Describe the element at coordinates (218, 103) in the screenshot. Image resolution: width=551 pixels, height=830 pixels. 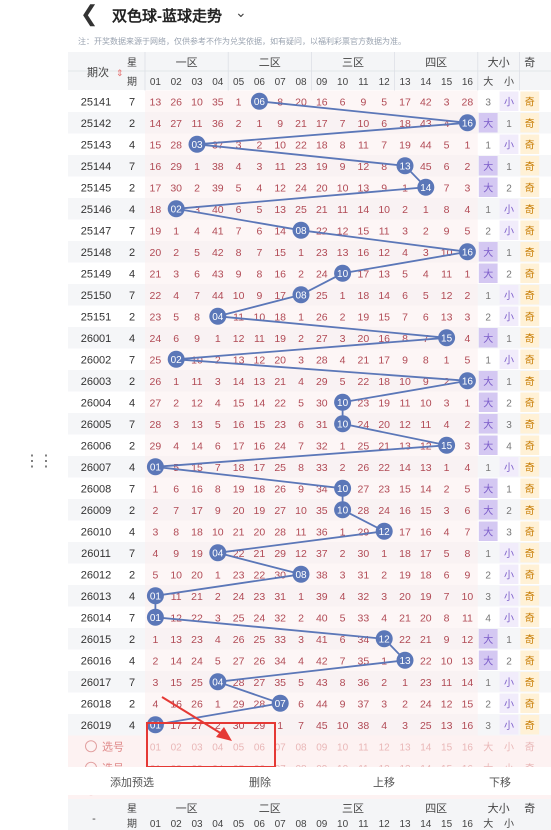
I see `miss-count-cell: 35` at that location.